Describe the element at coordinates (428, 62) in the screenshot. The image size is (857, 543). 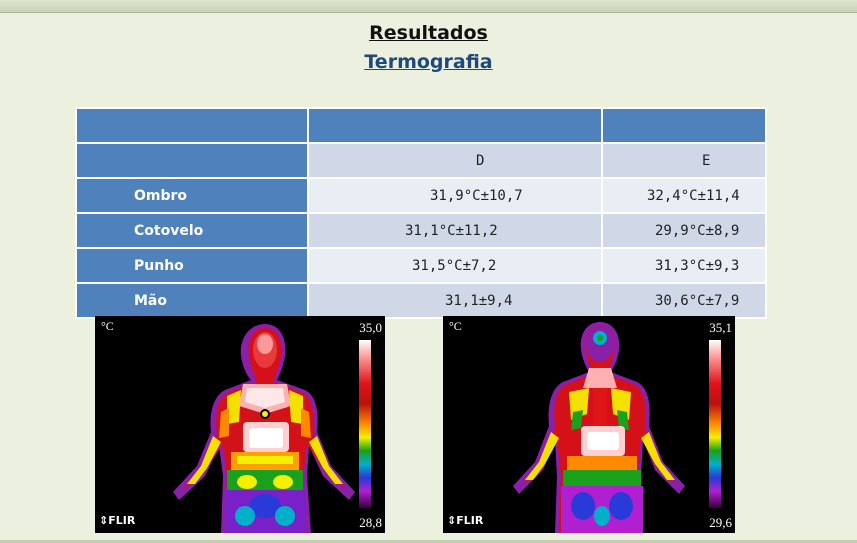
I see `page-subtitle: Termografia` at that location.